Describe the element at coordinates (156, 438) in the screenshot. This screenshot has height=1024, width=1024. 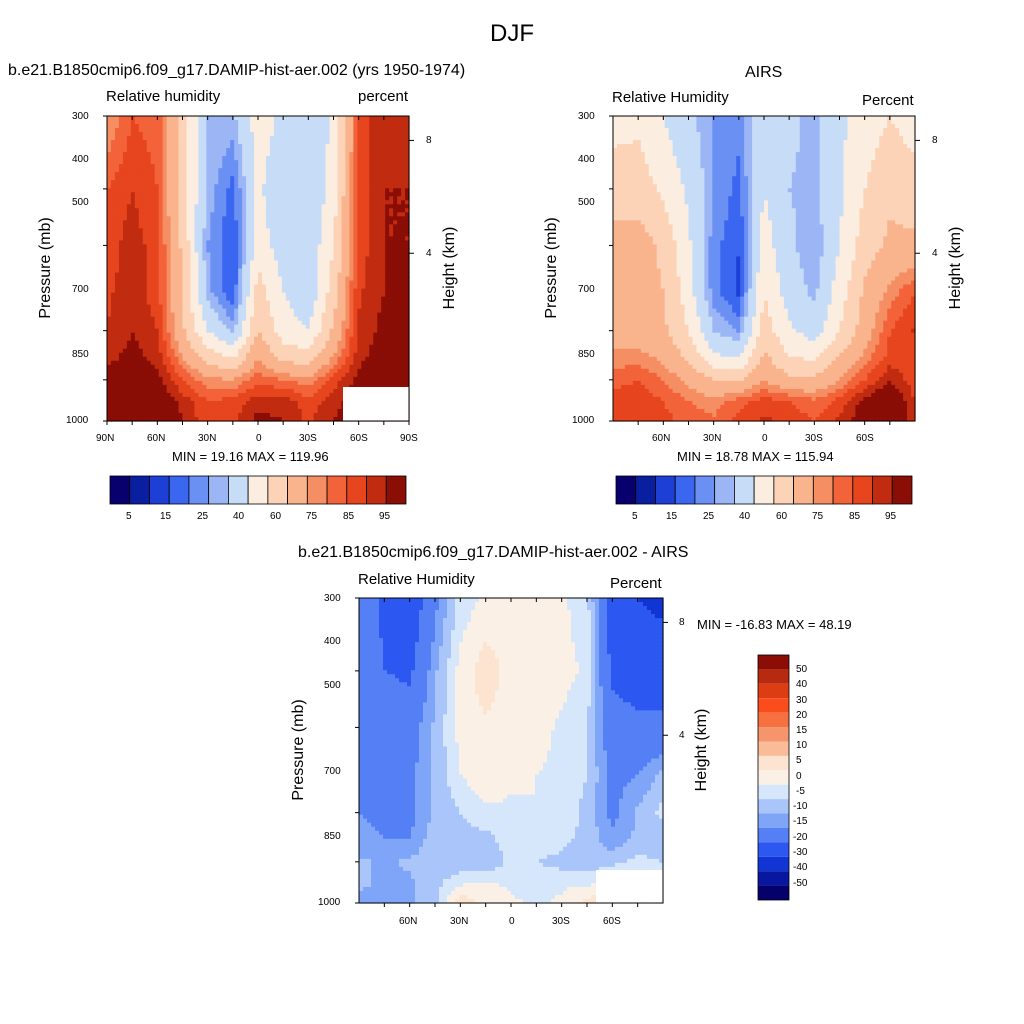
I see `p1-xtick-60N: 60N` at that location.